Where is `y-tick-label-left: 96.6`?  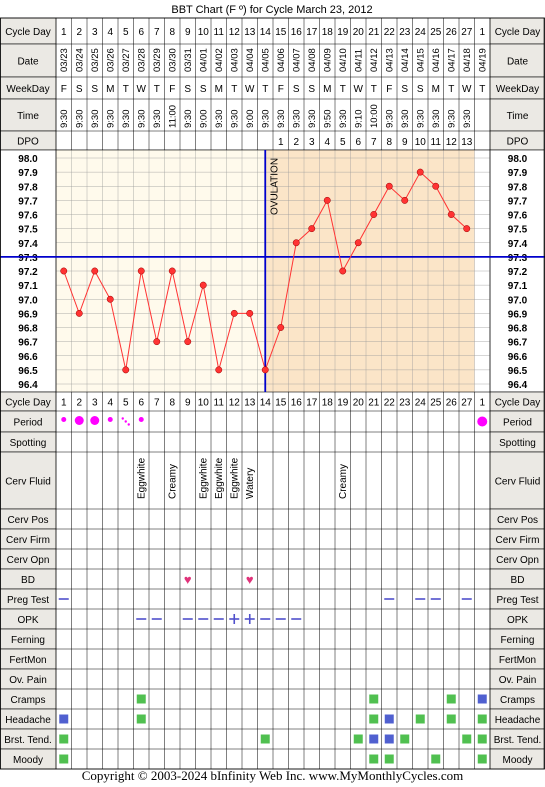
y-tick-label-left: 96.6 is located at coordinates (28, 357).